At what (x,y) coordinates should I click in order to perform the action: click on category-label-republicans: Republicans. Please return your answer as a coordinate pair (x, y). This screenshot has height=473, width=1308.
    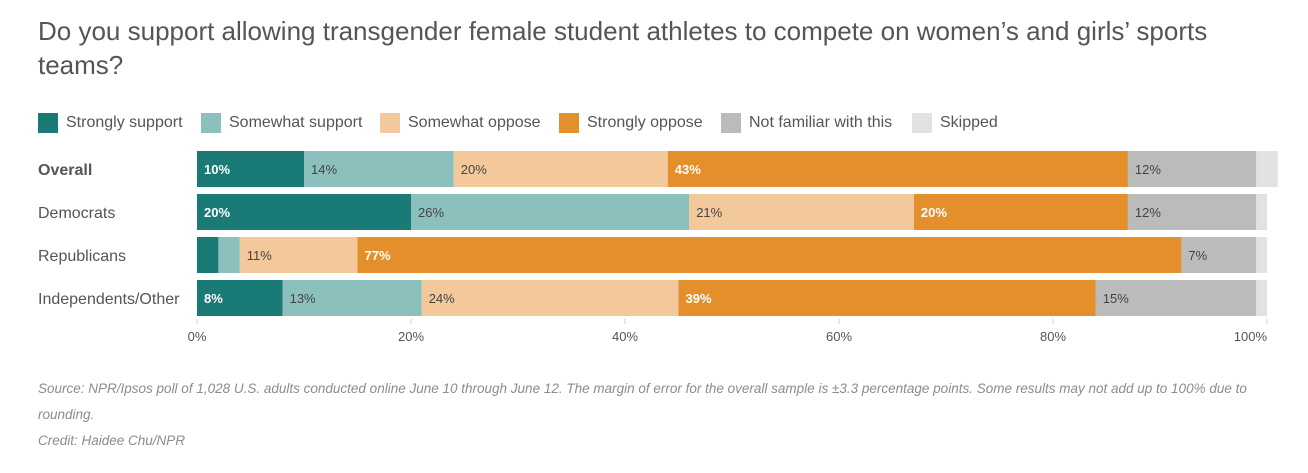
    Looking at the image, I should click on (82, 256).